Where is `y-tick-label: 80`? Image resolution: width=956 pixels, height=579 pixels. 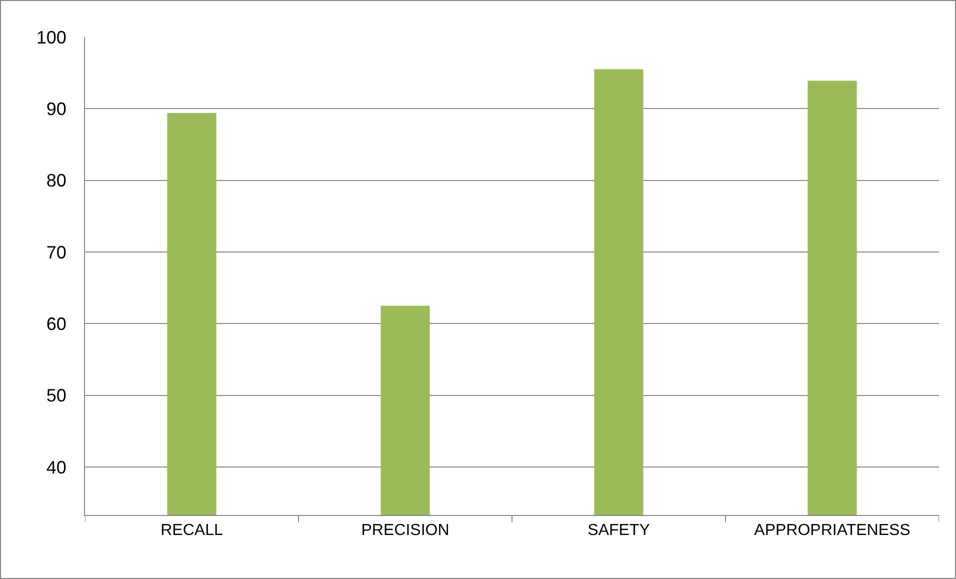 y-tick-label: 80 is located at coordinates (56, 180).